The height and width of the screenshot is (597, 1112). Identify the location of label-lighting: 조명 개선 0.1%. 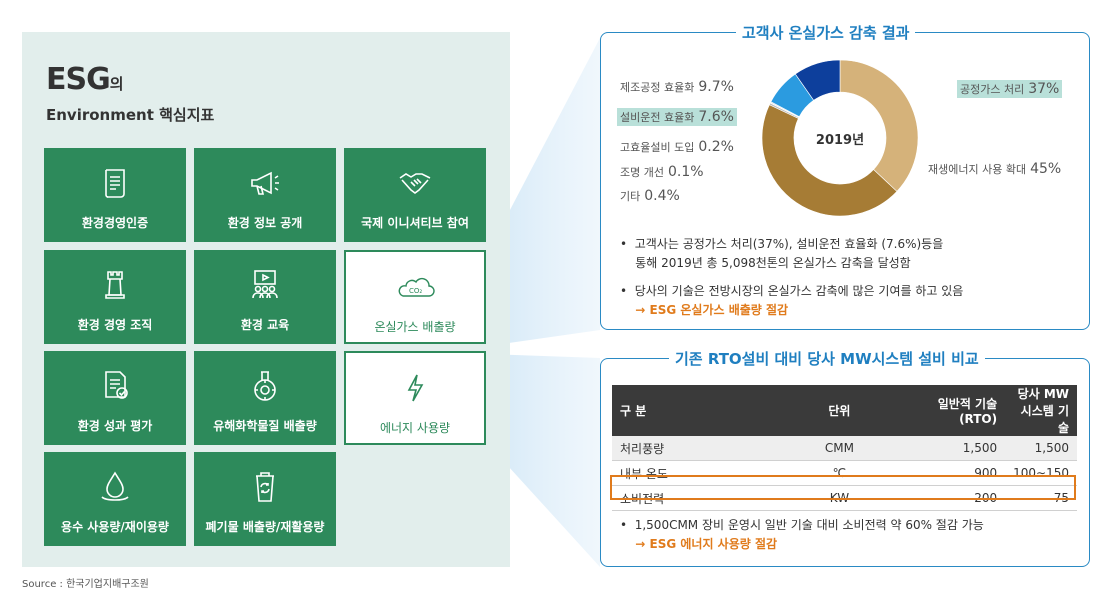
(662, 172).